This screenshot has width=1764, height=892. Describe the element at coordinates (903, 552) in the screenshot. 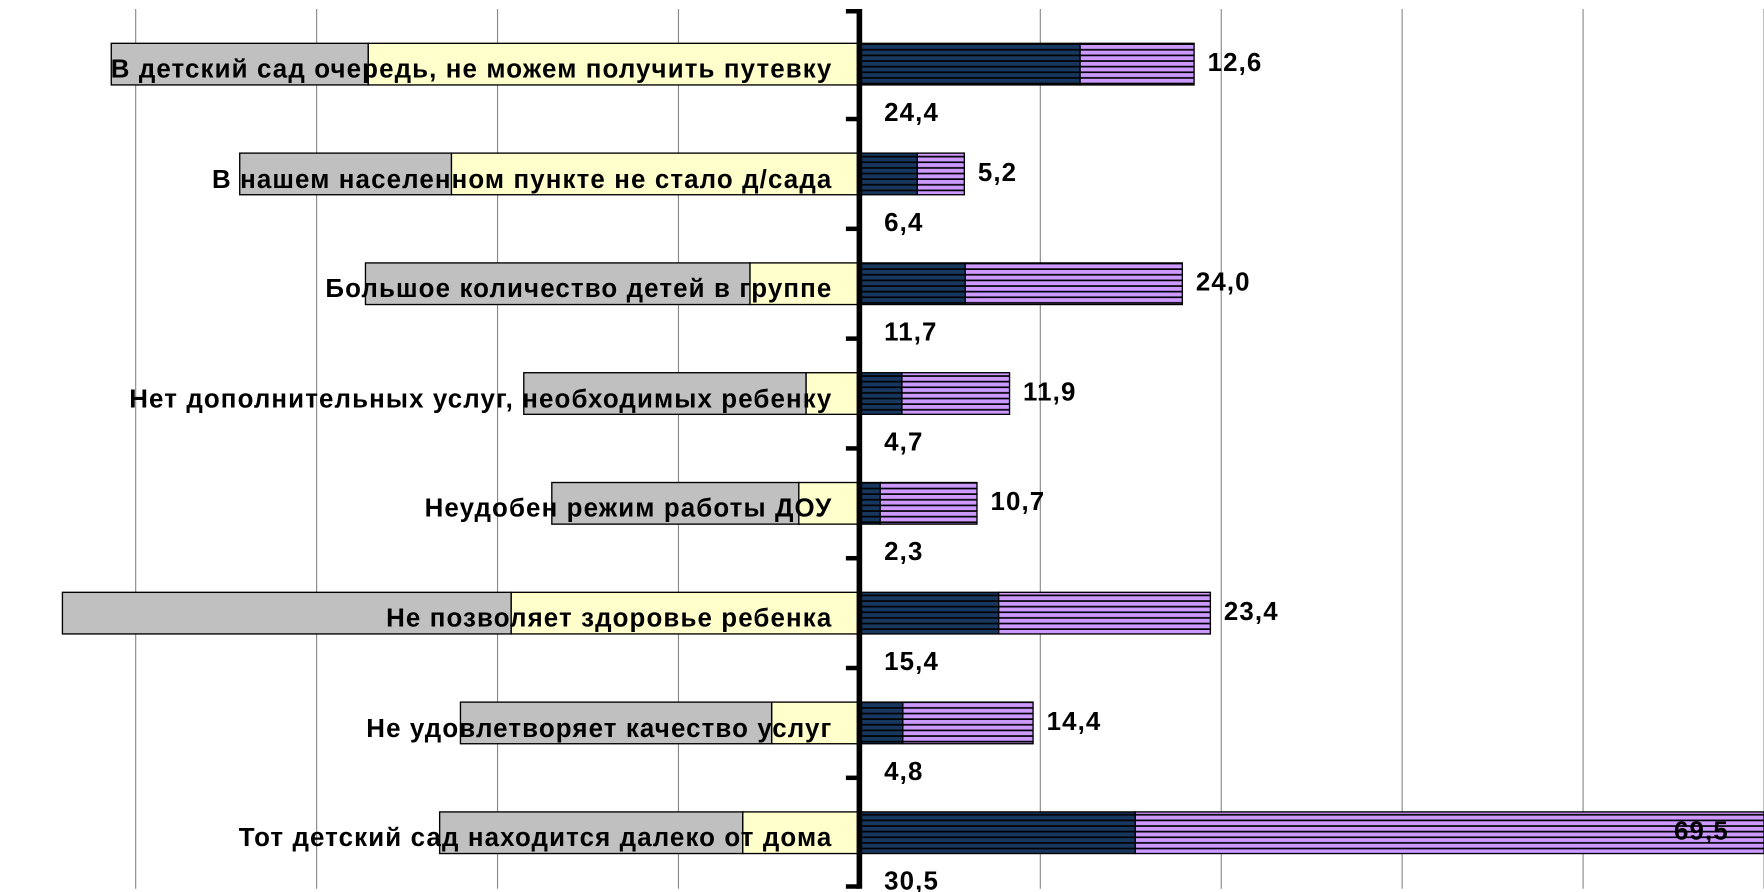

I see `value-label: 2,3` at that location.